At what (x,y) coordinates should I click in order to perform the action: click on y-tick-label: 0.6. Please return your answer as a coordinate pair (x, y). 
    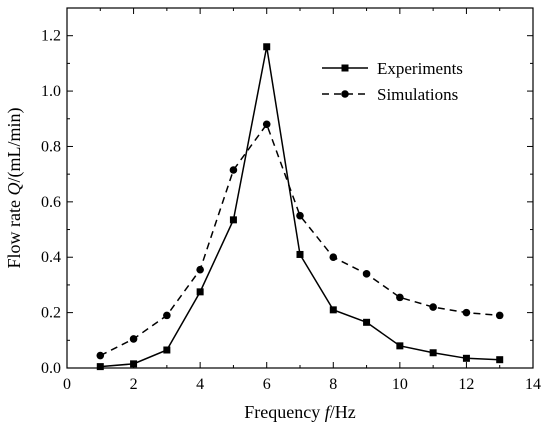
    Looking at the image, I should click on (51, 202).